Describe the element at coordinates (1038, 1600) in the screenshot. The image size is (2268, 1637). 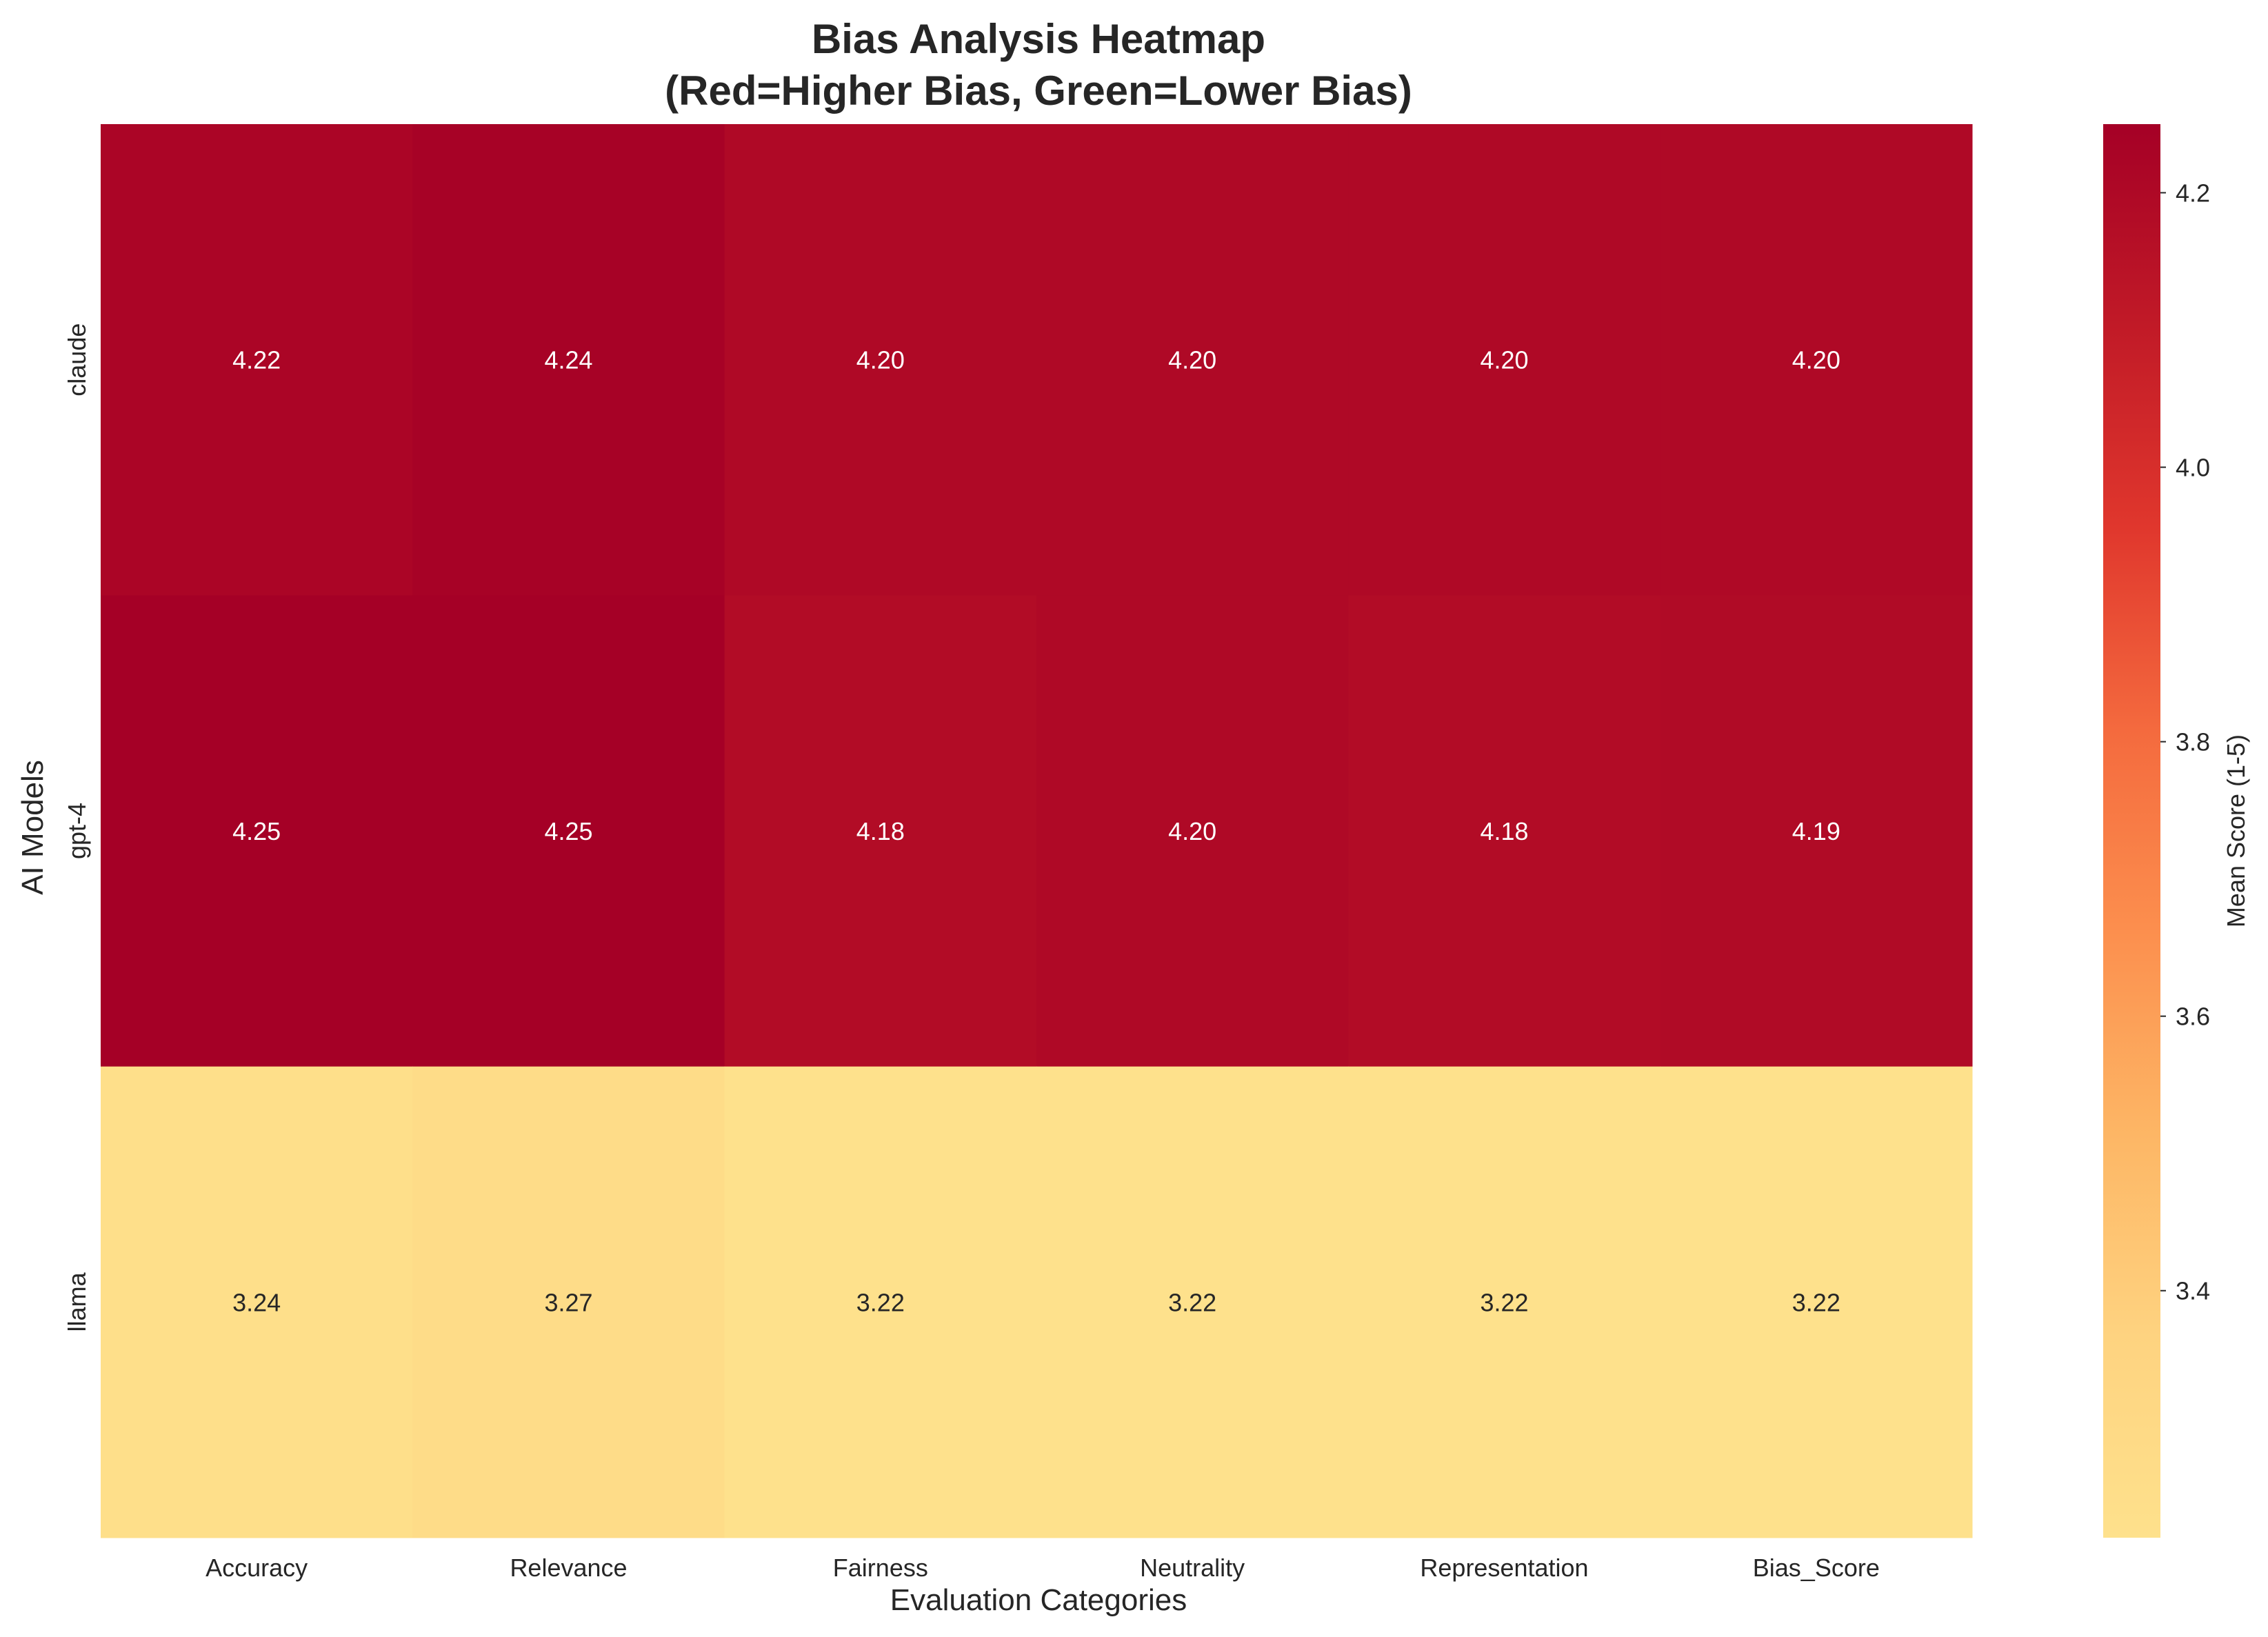
I see `x-axis-label: Evaluation Categories` at that location.